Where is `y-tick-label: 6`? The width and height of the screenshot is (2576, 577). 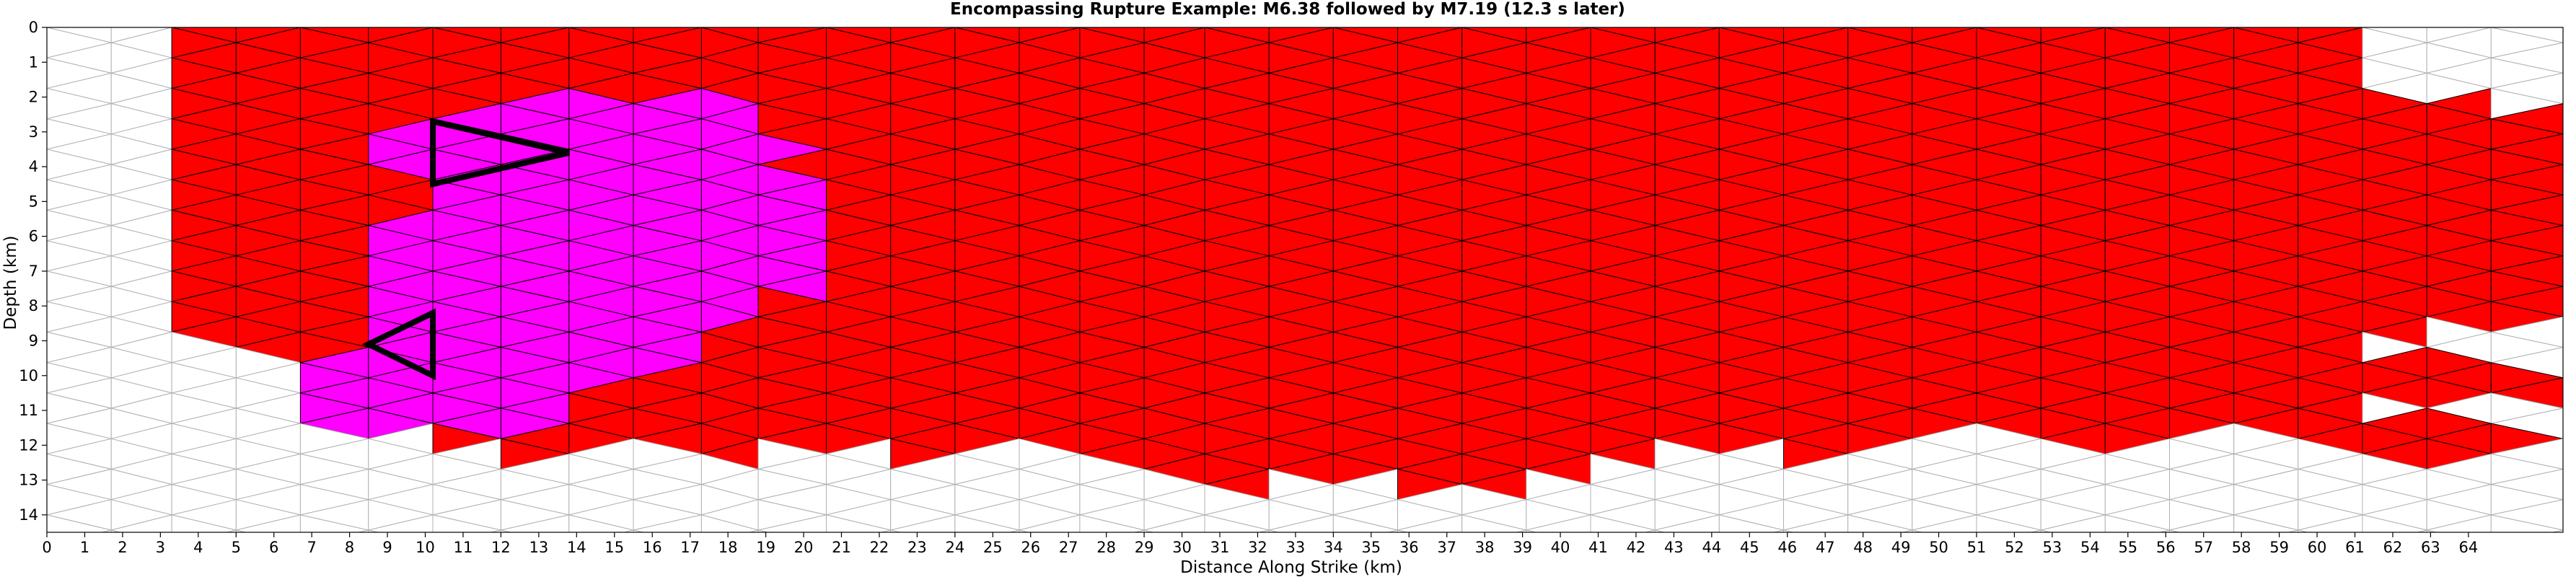 y-tick-label: 6 is located at coordinates (33, 236).